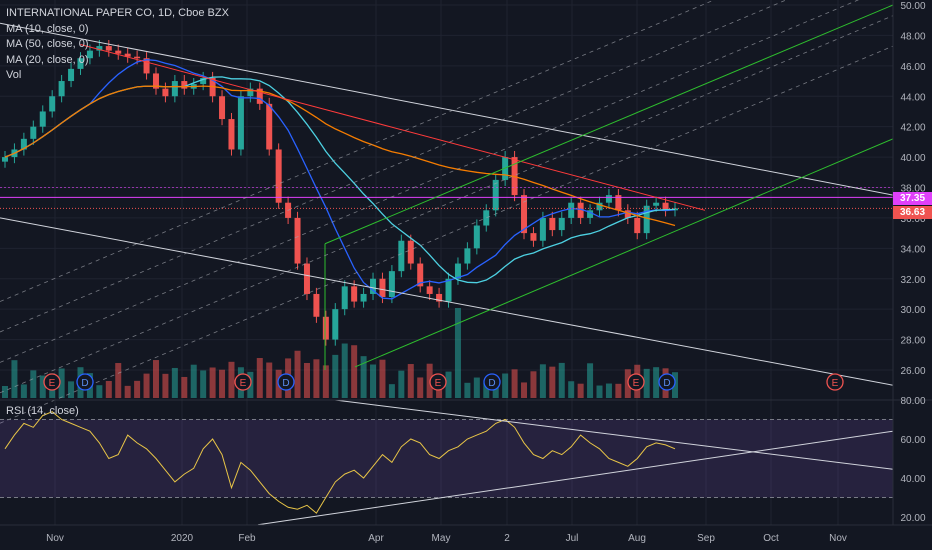  Describe the element at coordinates (838, 538) in the screenshot. I see `time-tick-label: Nov` at that location.